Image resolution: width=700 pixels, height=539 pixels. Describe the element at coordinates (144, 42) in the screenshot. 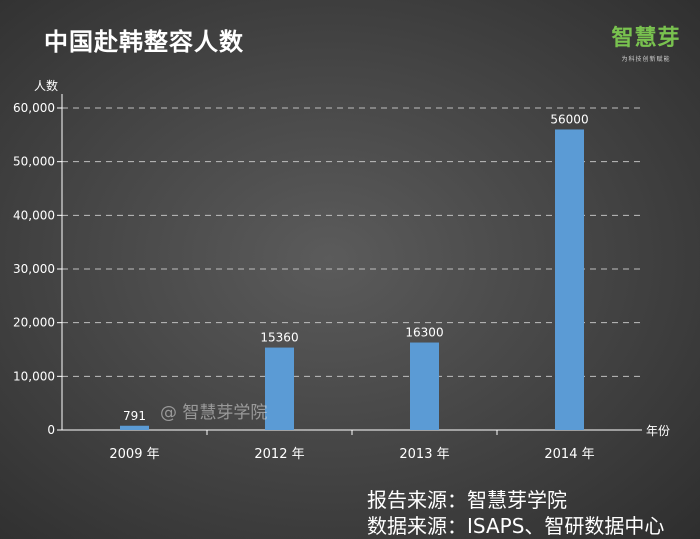

I see `chart-title: 中国赴韩整容人数` at that location.